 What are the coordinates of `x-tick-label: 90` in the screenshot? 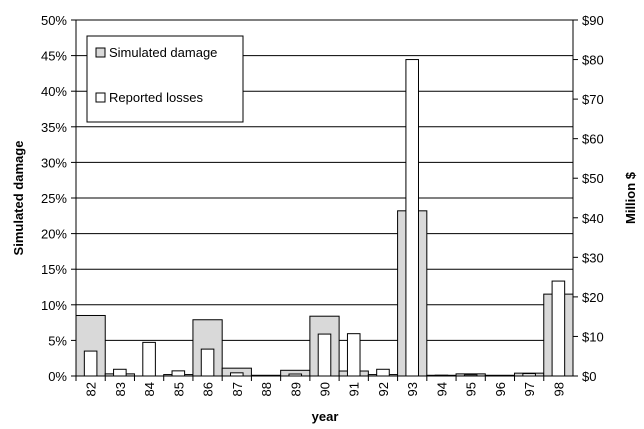 It's located at (325, 389).